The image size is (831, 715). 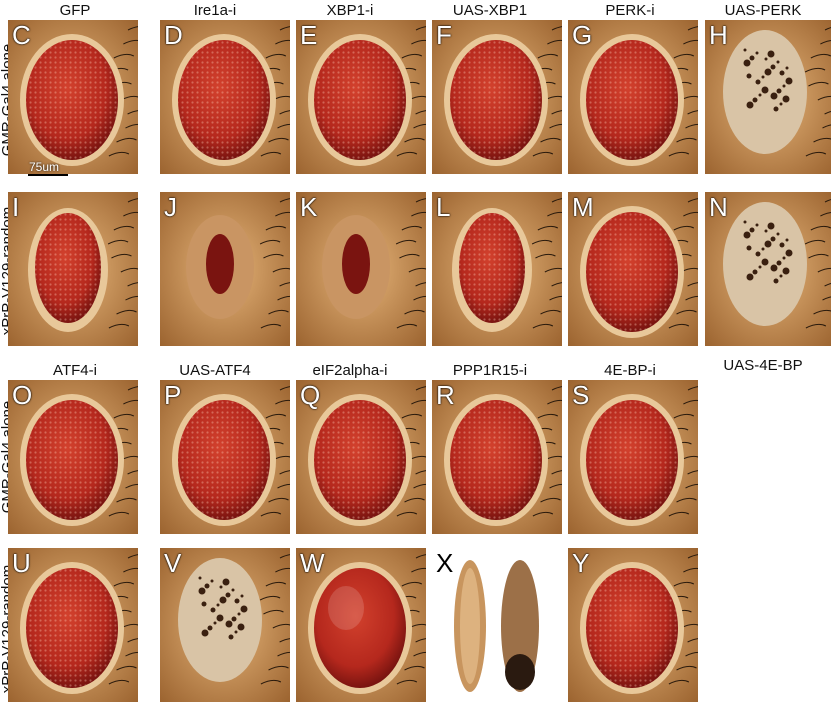 I want to click on panel-k: K, so click(x=361, y=269).